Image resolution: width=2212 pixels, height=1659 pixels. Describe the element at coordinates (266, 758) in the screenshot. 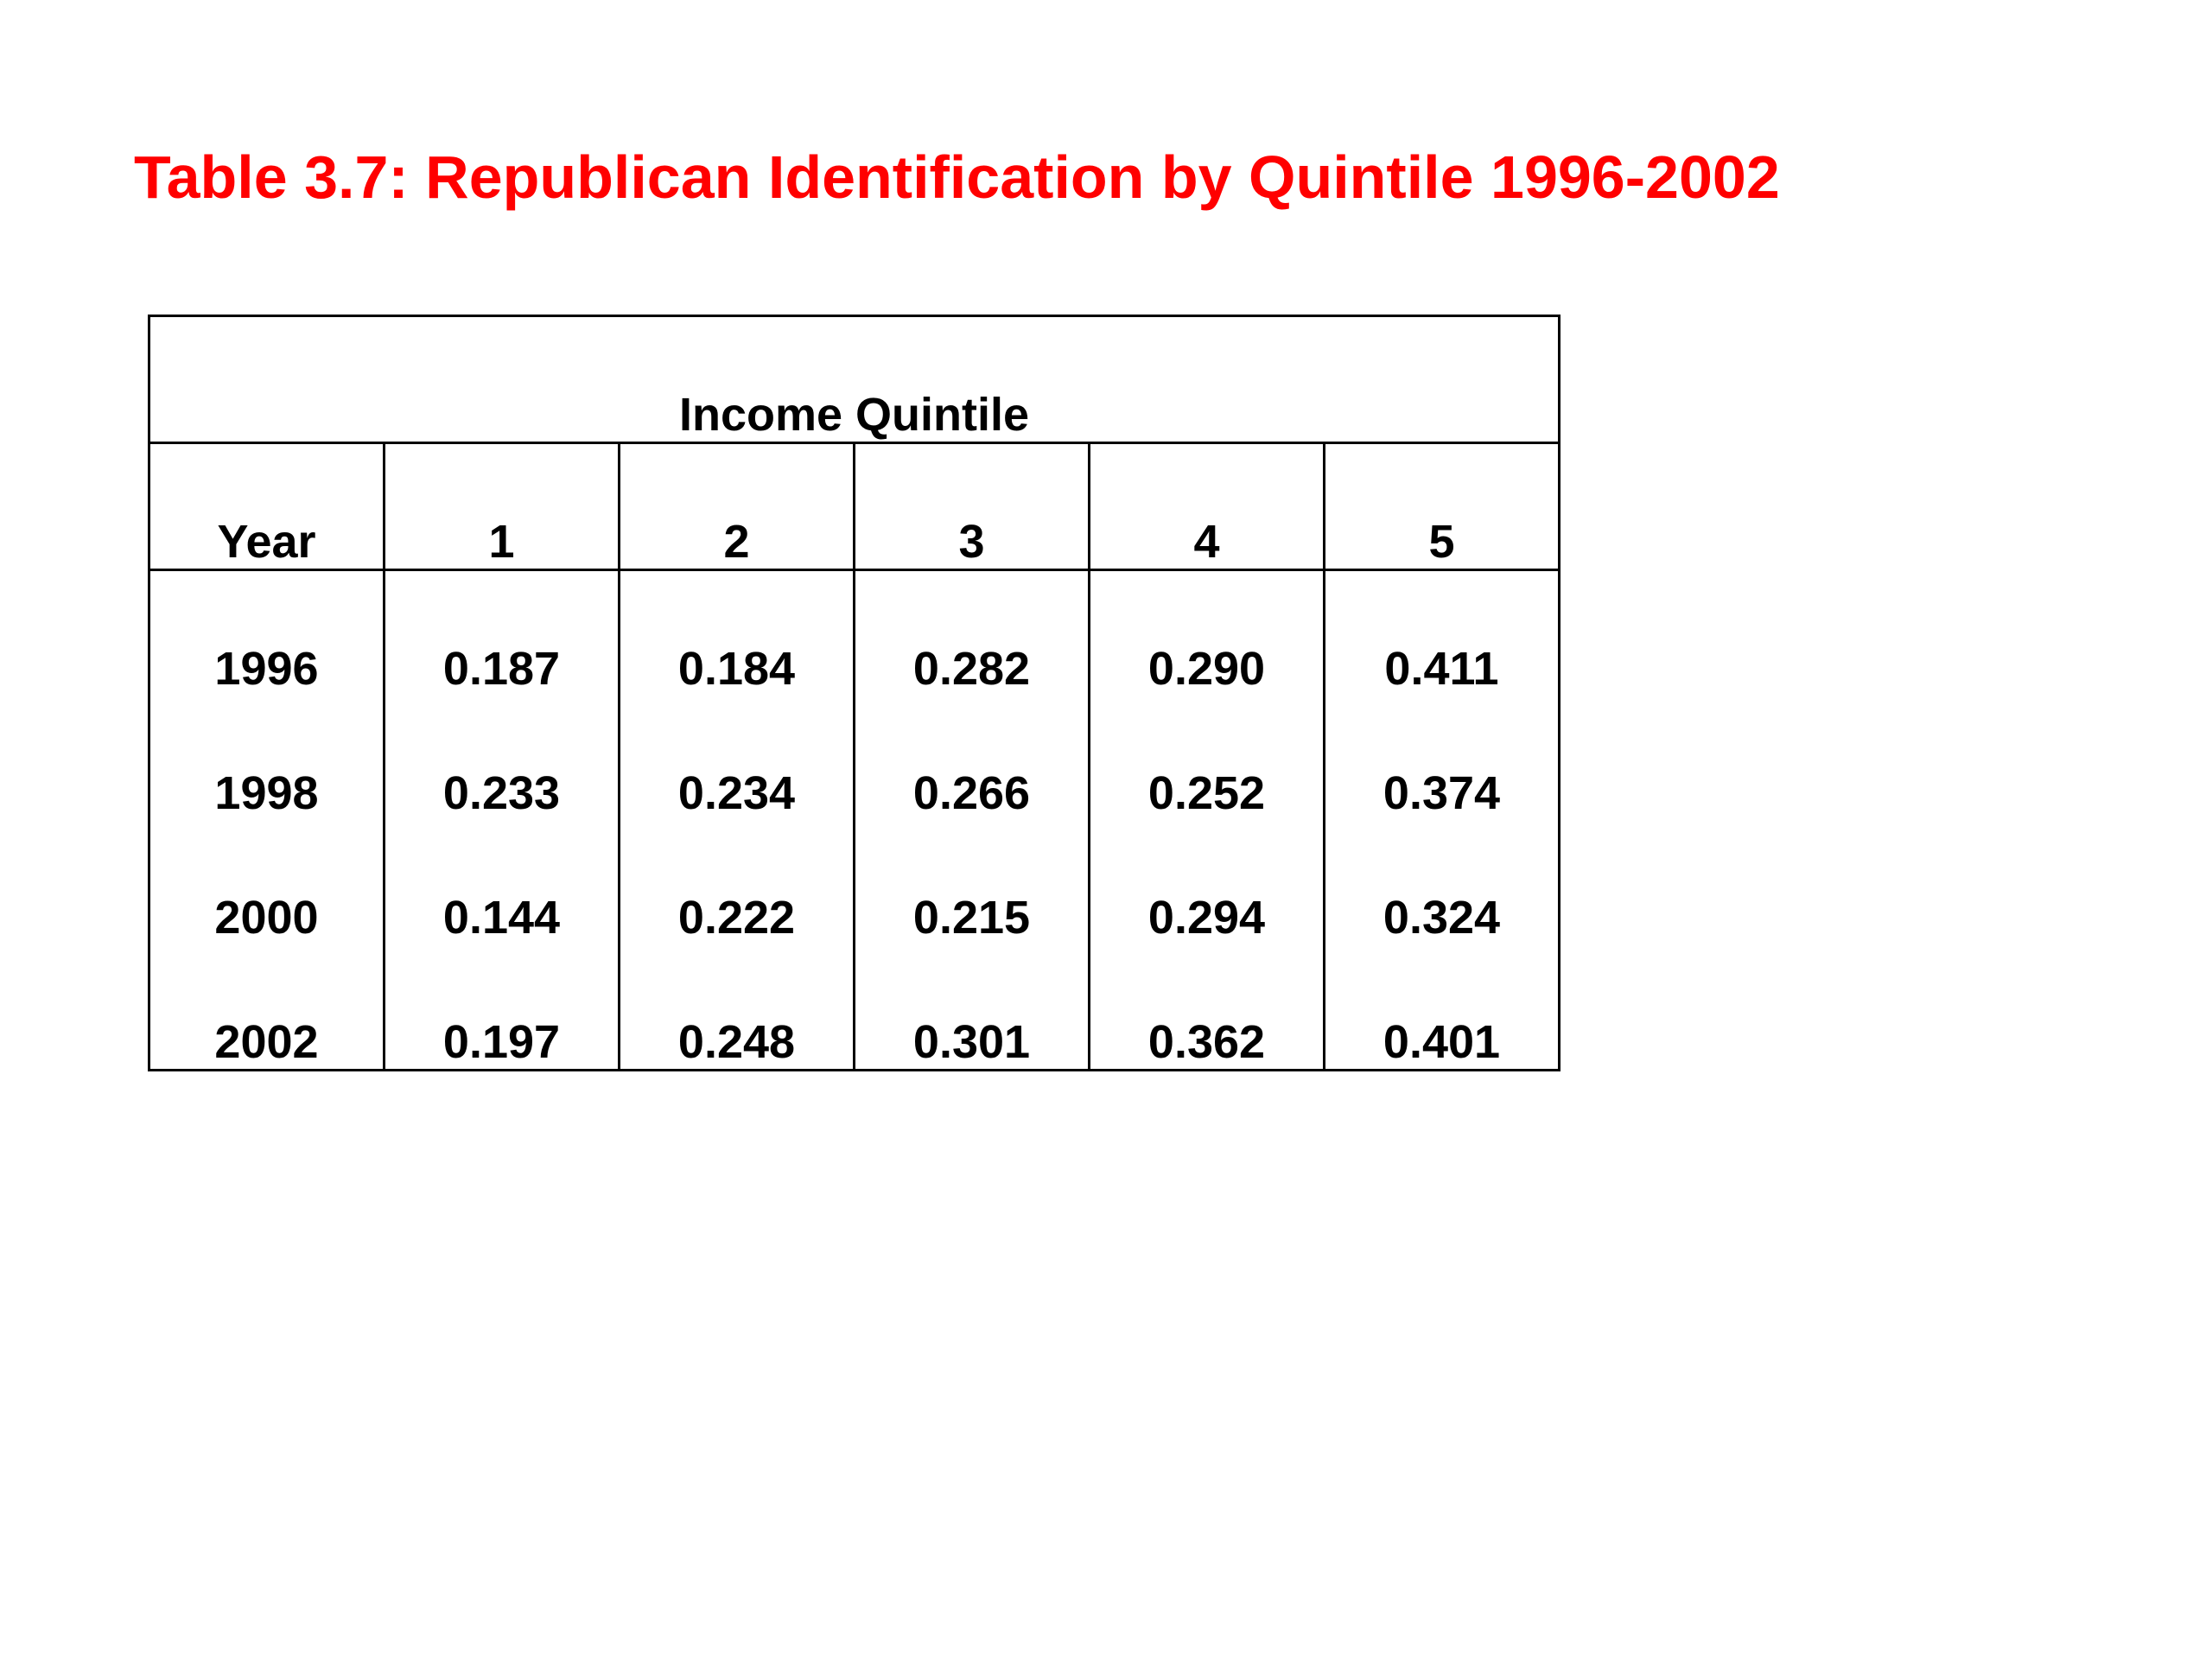

I see `year-cell: 1998` at that location.